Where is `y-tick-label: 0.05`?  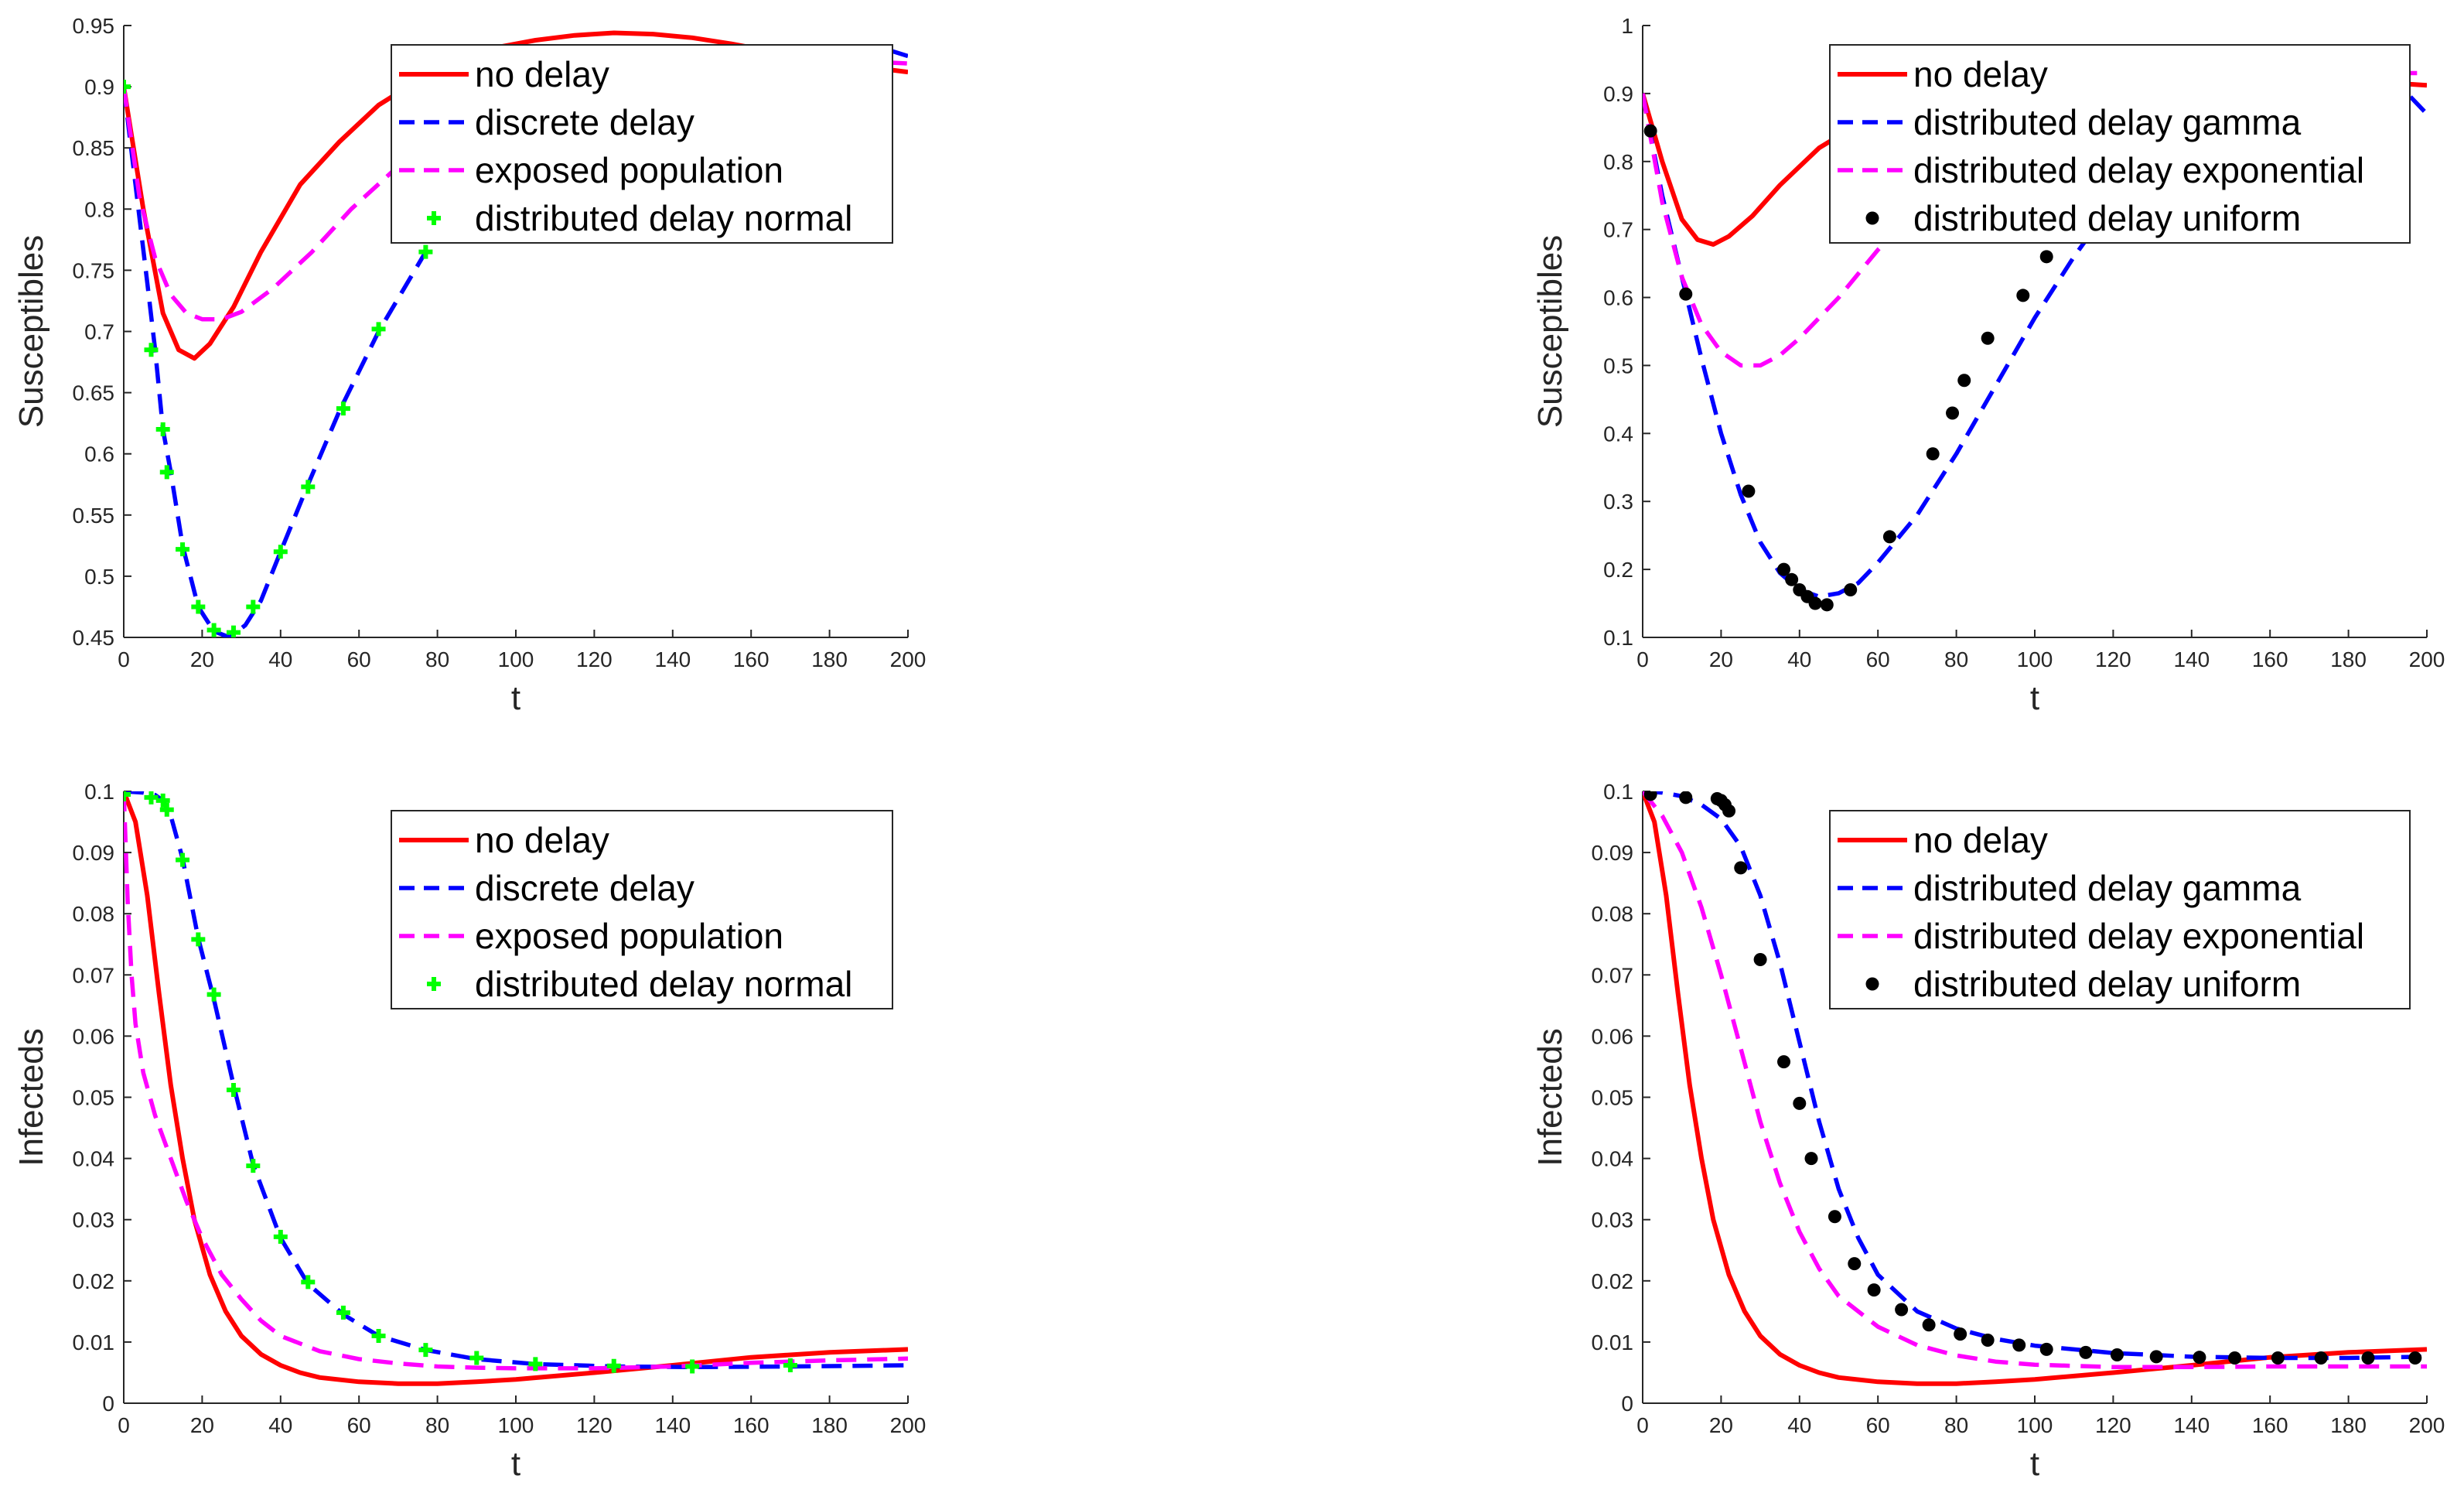
y-tick-label: 0.05 is located at coordinates (1613, 1098).